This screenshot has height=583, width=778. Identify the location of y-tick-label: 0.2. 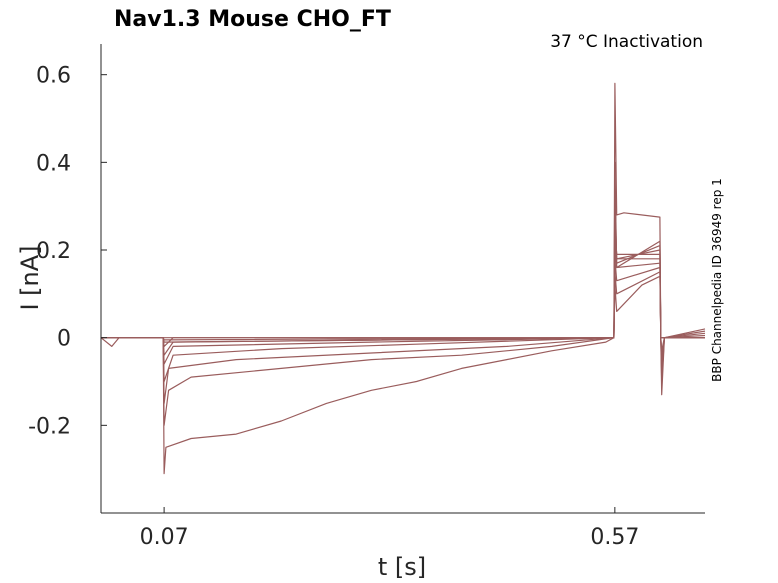
(53, 251).